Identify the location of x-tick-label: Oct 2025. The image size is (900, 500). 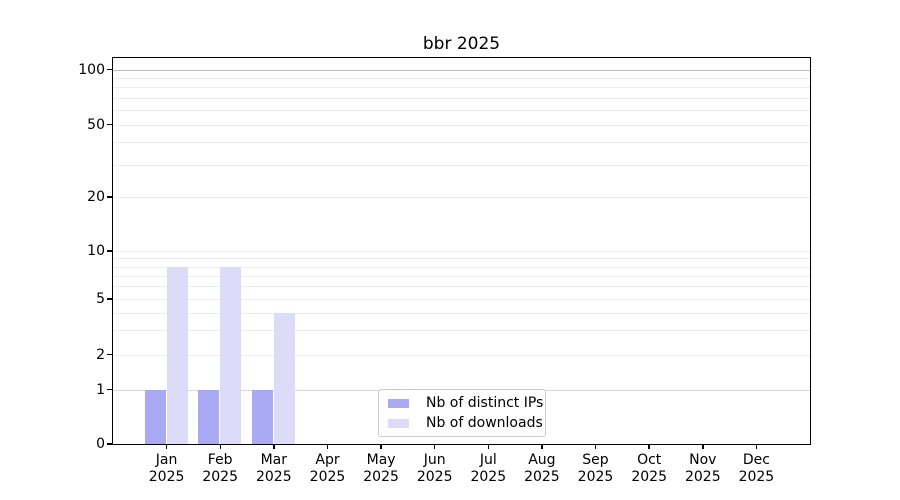
(649, 468).